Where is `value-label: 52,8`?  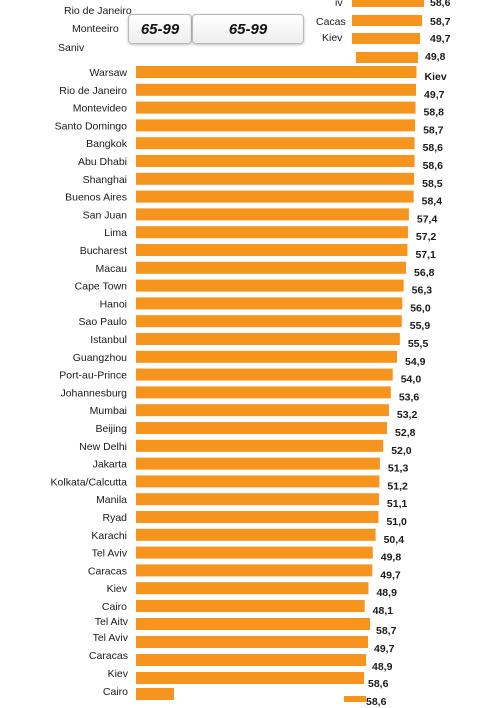 value-label: 52,8 is located at coordinates (405, 433).